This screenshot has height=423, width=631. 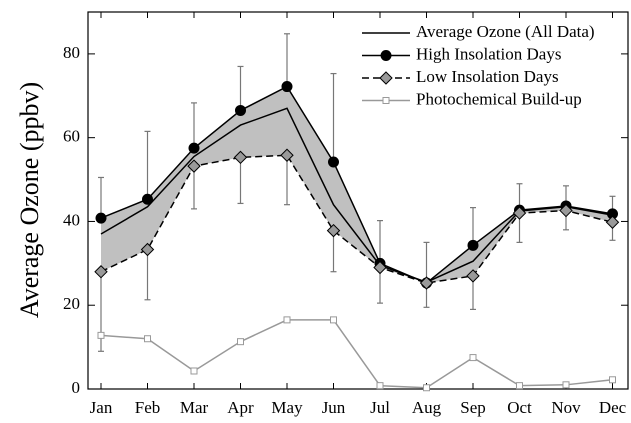 What do you see at coordinates (427, 407) in the screenshot?
I see `x-tick-label: Aug` at bounding box center [427, 407].